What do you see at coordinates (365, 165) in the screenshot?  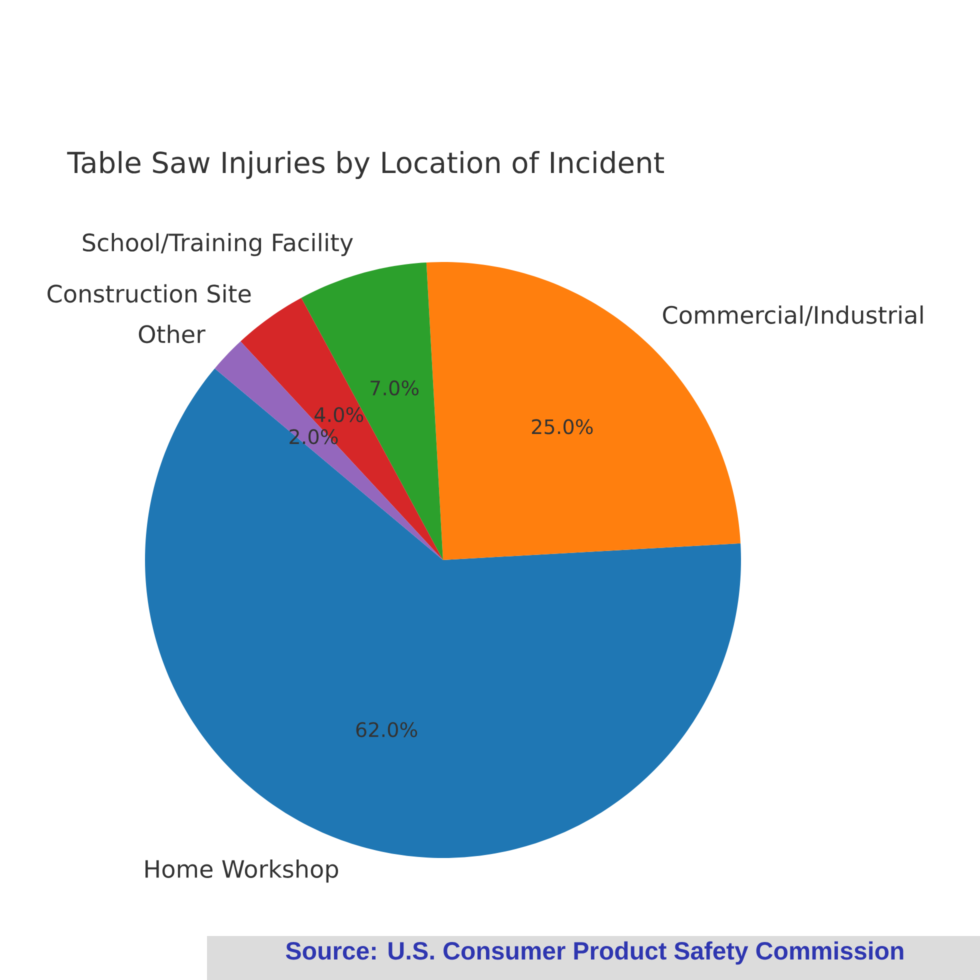 I see `chart-title: Table Saw Injuries by Location of Incident` at bounding box center [365, 165].